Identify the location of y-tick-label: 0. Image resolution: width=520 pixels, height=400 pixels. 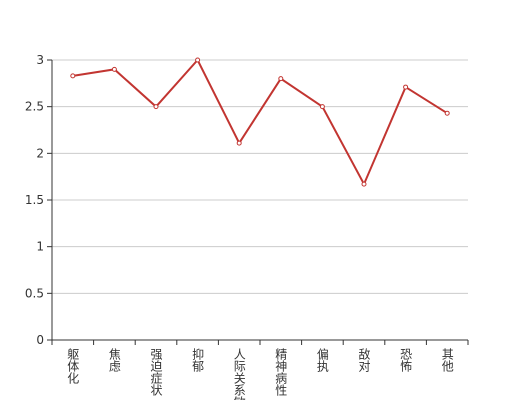
(40, 340).